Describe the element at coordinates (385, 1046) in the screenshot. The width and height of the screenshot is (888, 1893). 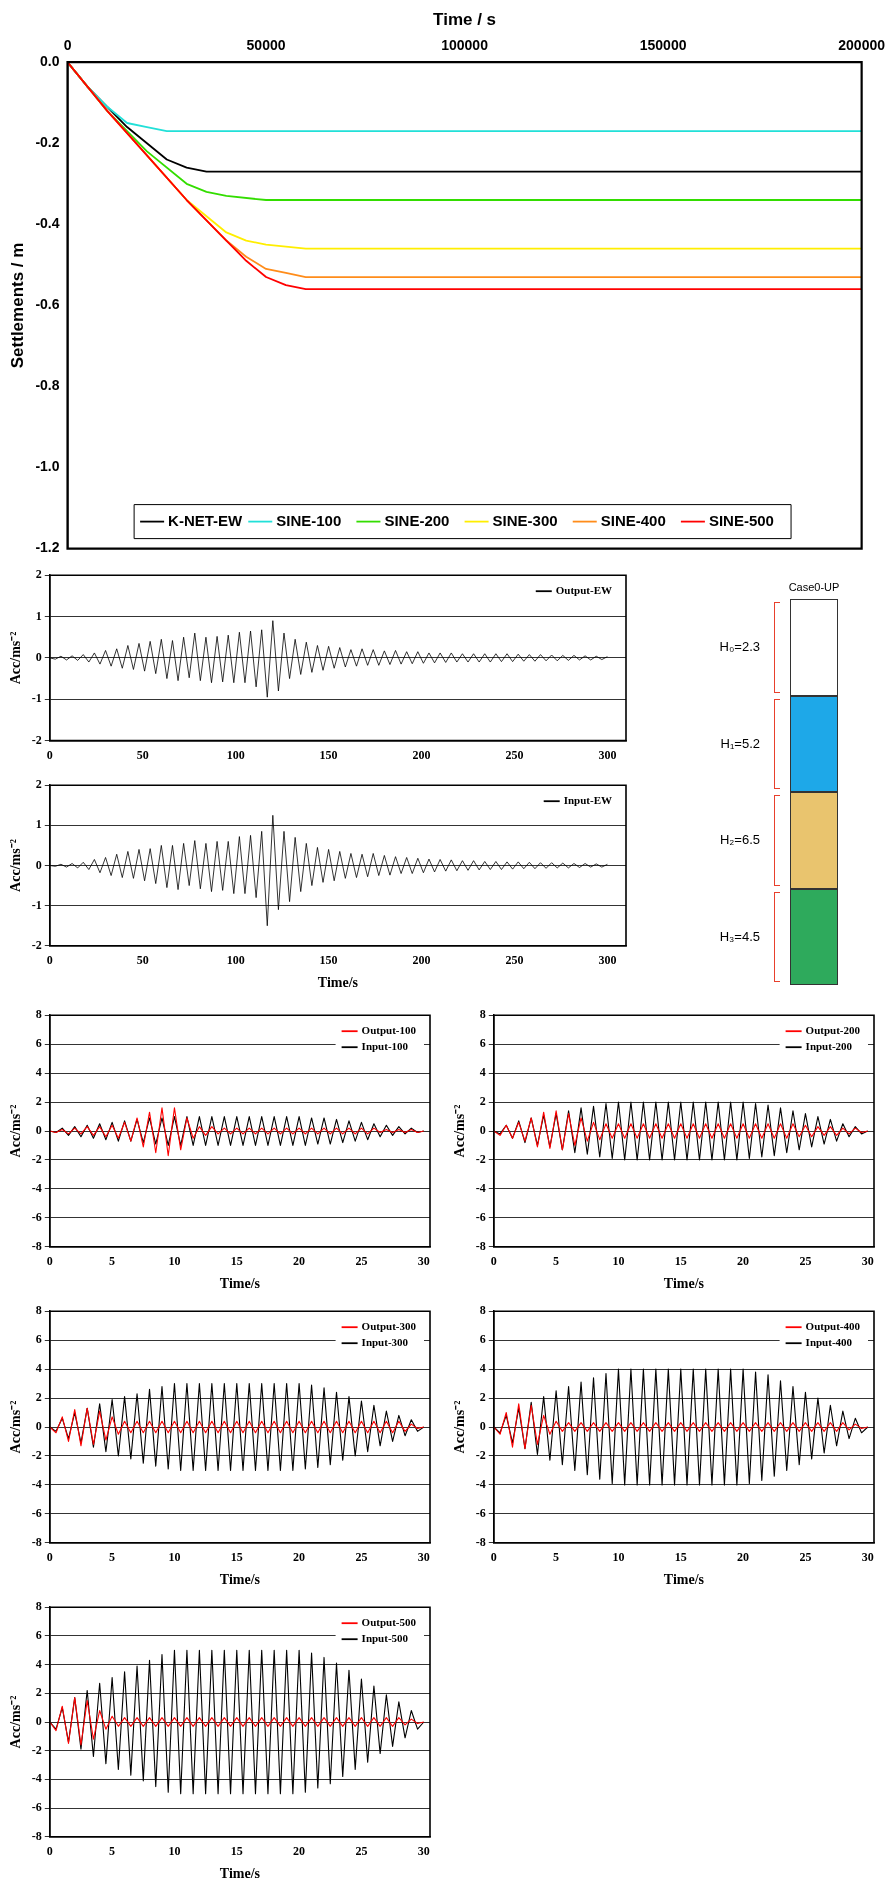
I see `legend-label: Input-100` at that location.